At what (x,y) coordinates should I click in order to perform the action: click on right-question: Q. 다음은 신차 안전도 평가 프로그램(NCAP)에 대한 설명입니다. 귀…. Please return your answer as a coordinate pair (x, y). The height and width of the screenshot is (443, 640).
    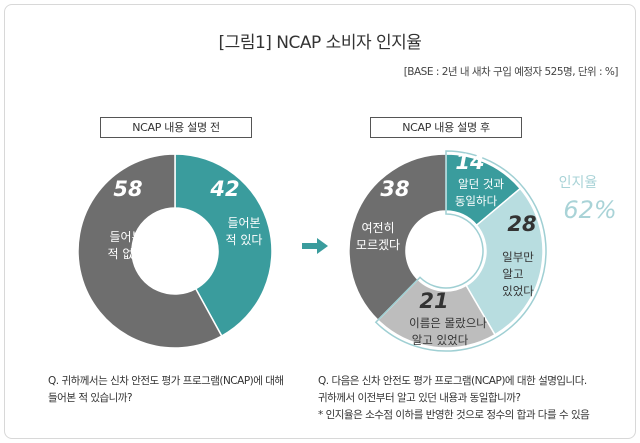
    Looking at the image, I should click on (454, 398).